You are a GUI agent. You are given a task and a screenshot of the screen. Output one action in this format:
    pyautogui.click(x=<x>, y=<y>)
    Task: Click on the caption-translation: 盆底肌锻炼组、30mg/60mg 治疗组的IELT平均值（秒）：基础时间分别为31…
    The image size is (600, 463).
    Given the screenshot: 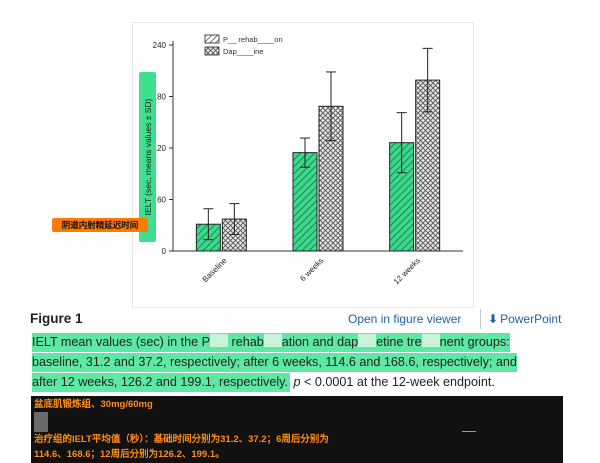 What is the action you would take?
    pyautogui.click(x=297, y=429)
    